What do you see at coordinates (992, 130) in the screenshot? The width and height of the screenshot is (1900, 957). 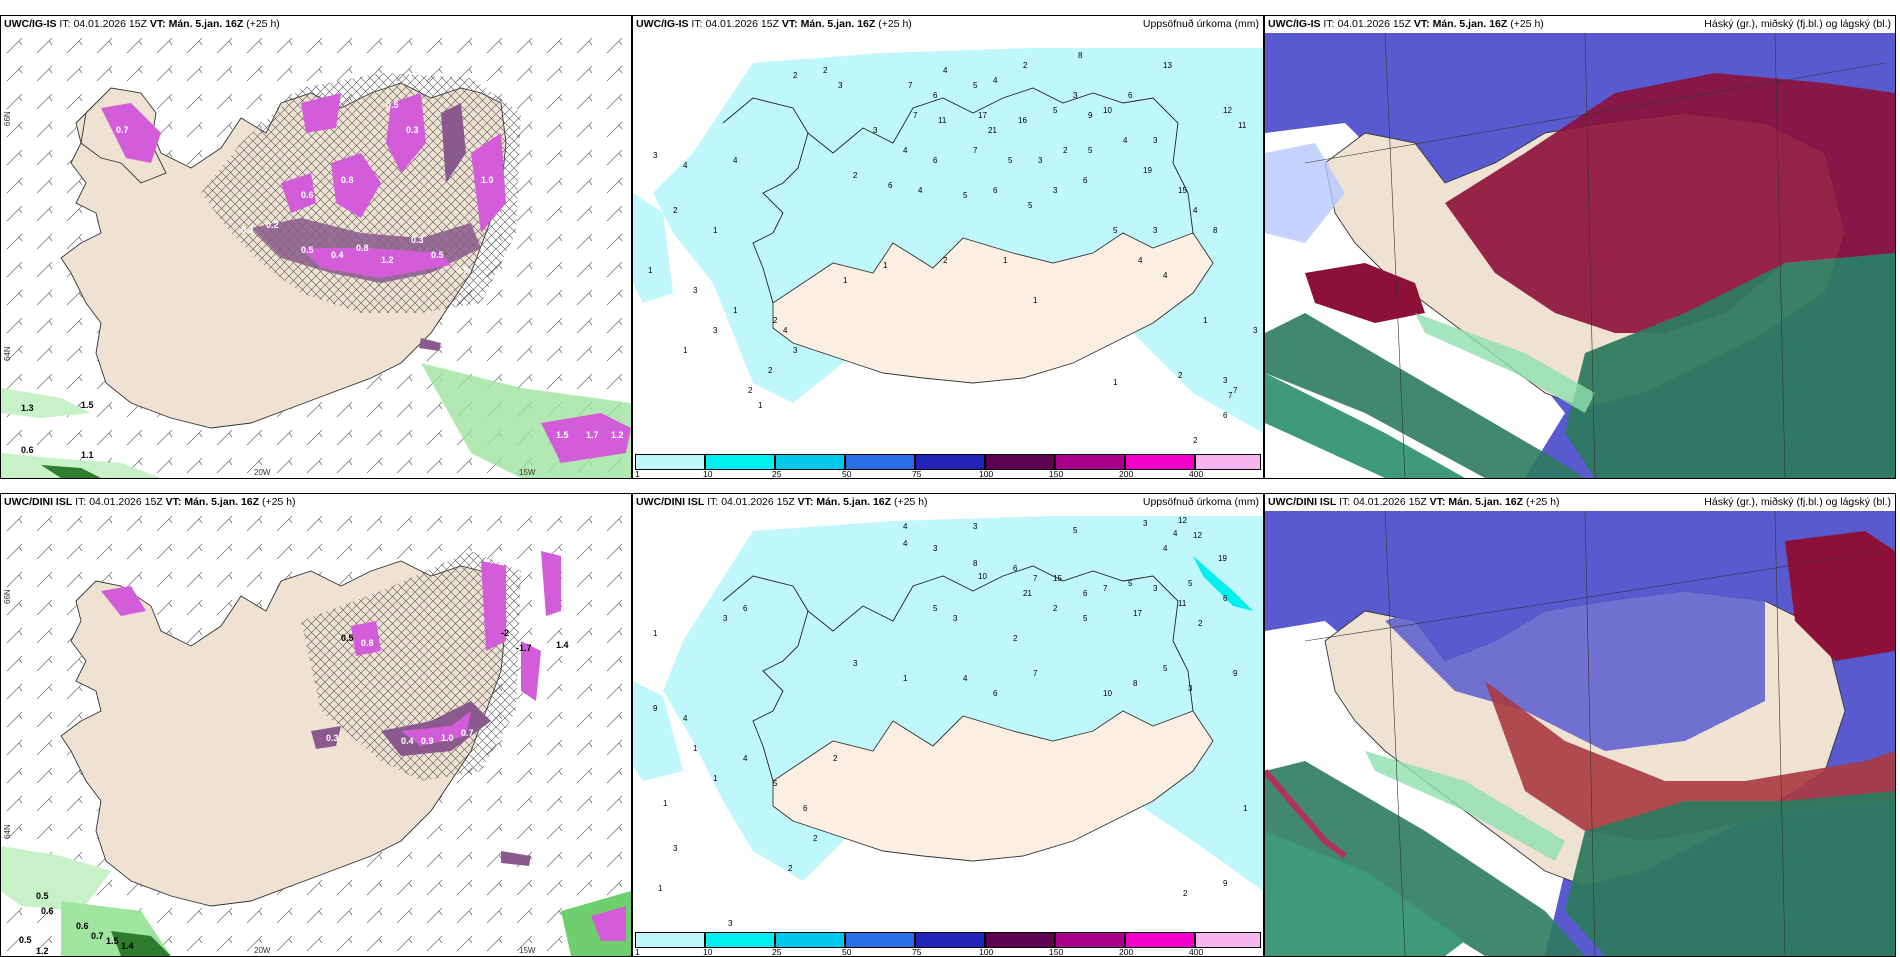 I see `precip-label: 21` at bounding box center [992, 130].